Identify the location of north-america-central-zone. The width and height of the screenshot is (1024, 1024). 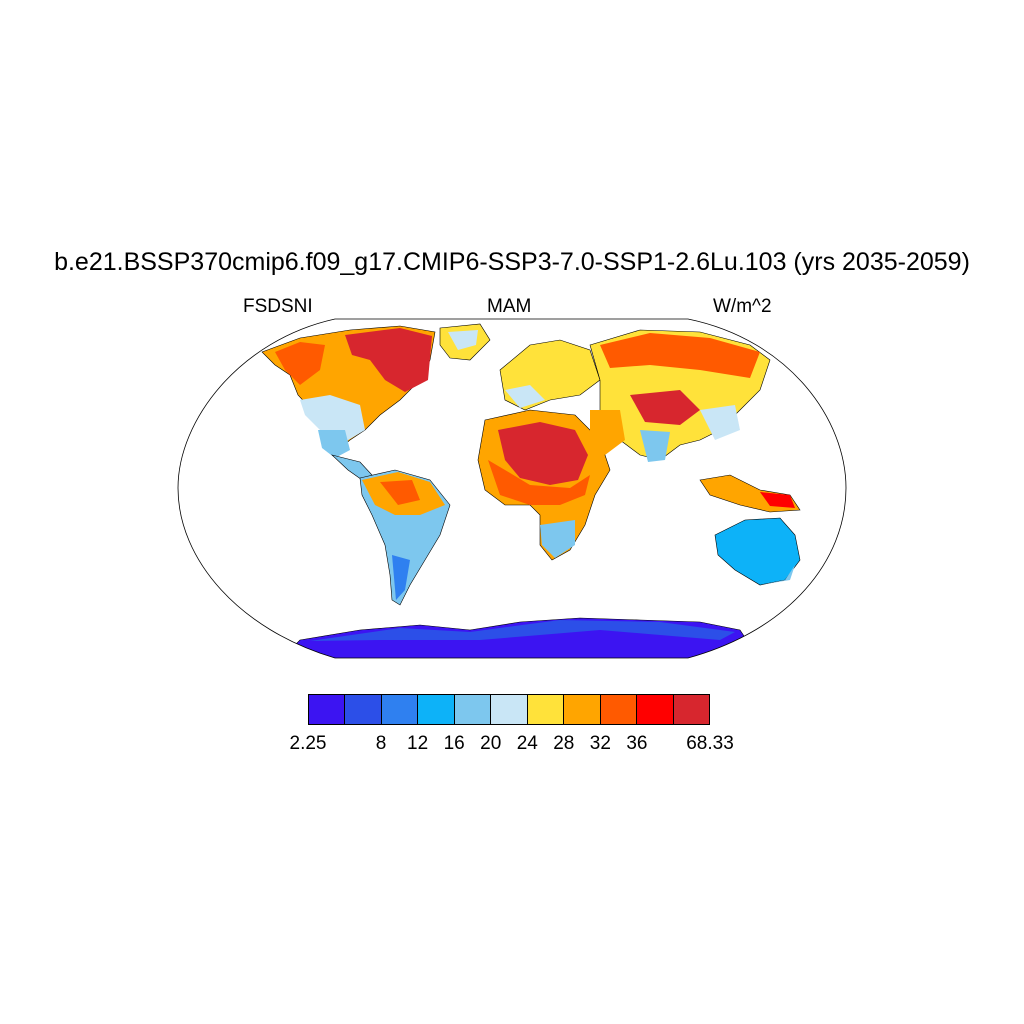
(332, 420).